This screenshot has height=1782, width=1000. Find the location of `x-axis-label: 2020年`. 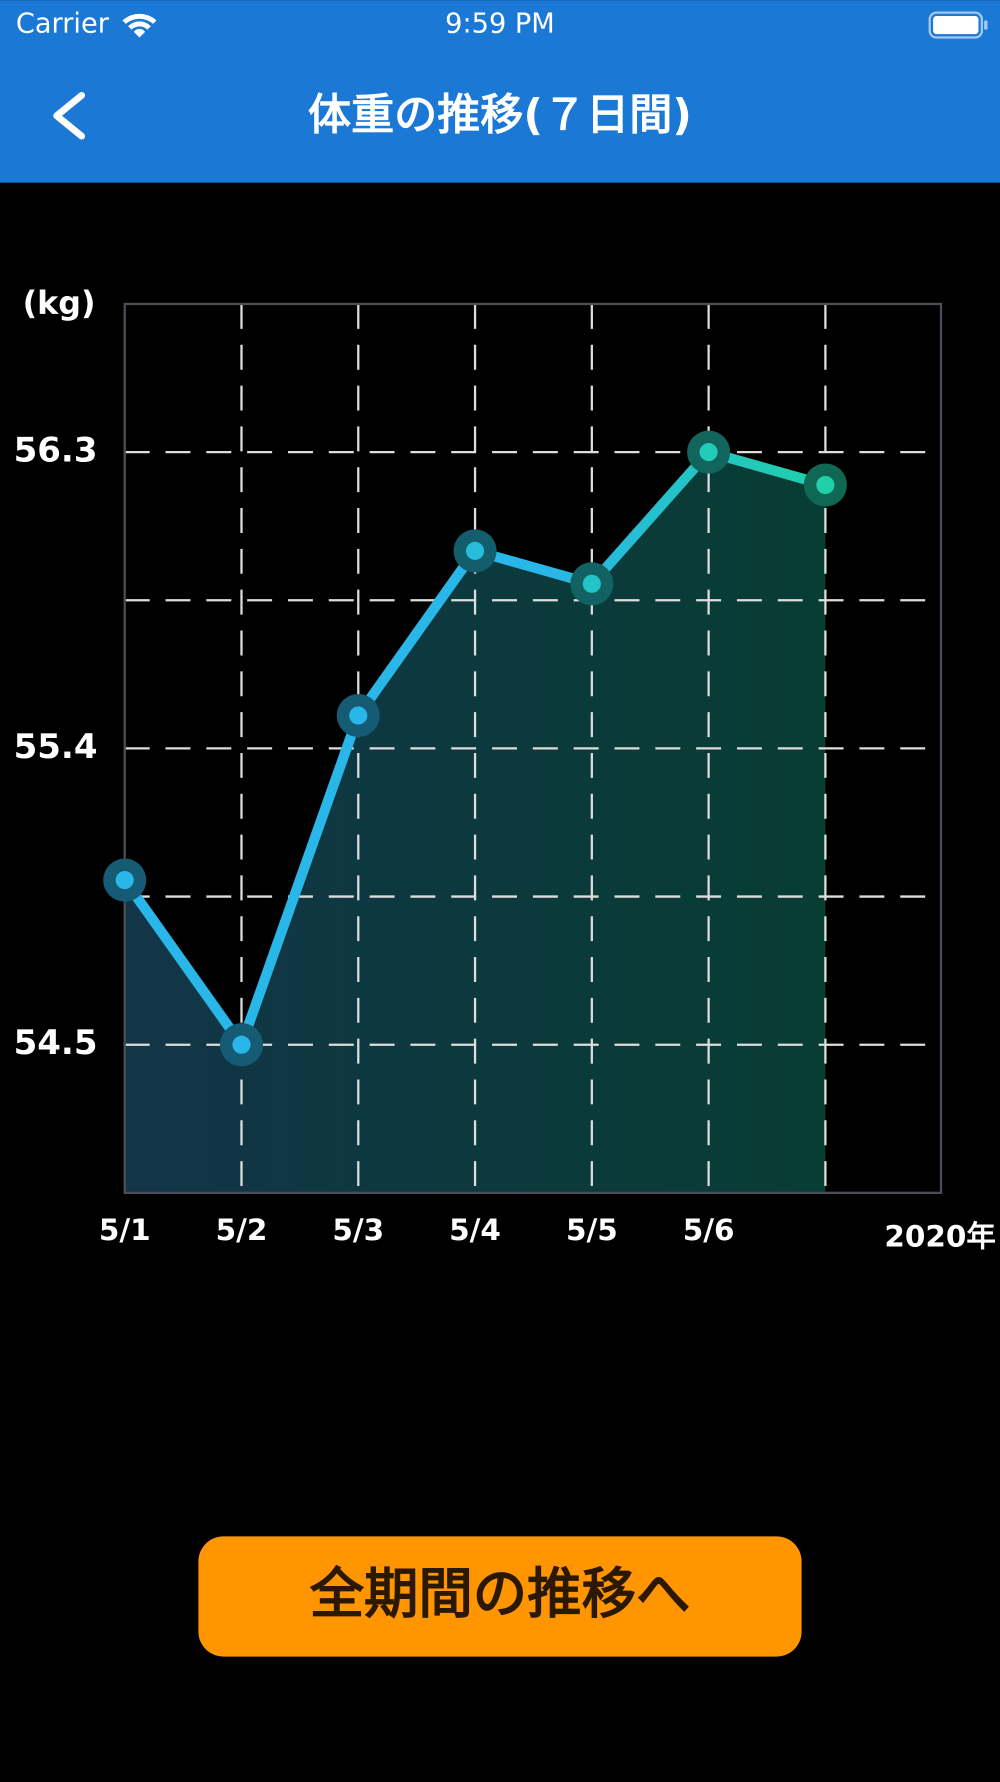

x-axis-label: 2020年 is located at coordinates (940, 1237).